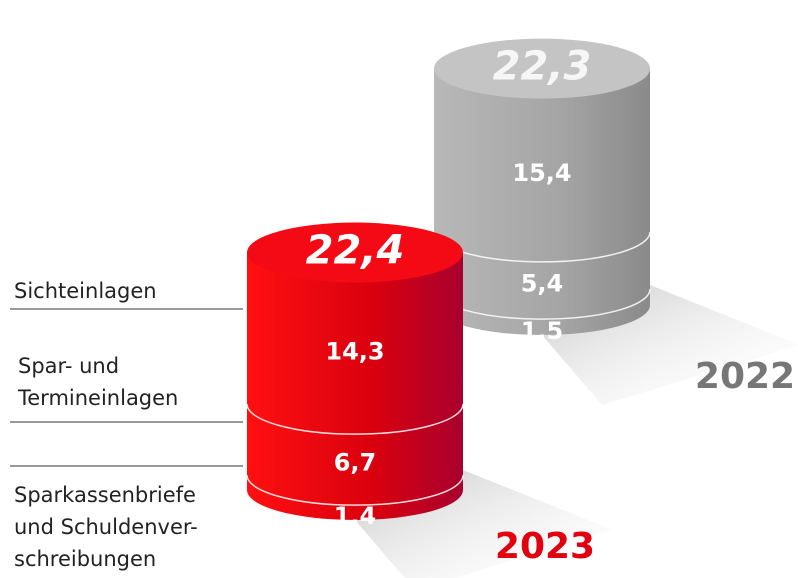 This screenshot has width=798, height=578. I want to click on segment-label: 1,4, so click(355, 516).